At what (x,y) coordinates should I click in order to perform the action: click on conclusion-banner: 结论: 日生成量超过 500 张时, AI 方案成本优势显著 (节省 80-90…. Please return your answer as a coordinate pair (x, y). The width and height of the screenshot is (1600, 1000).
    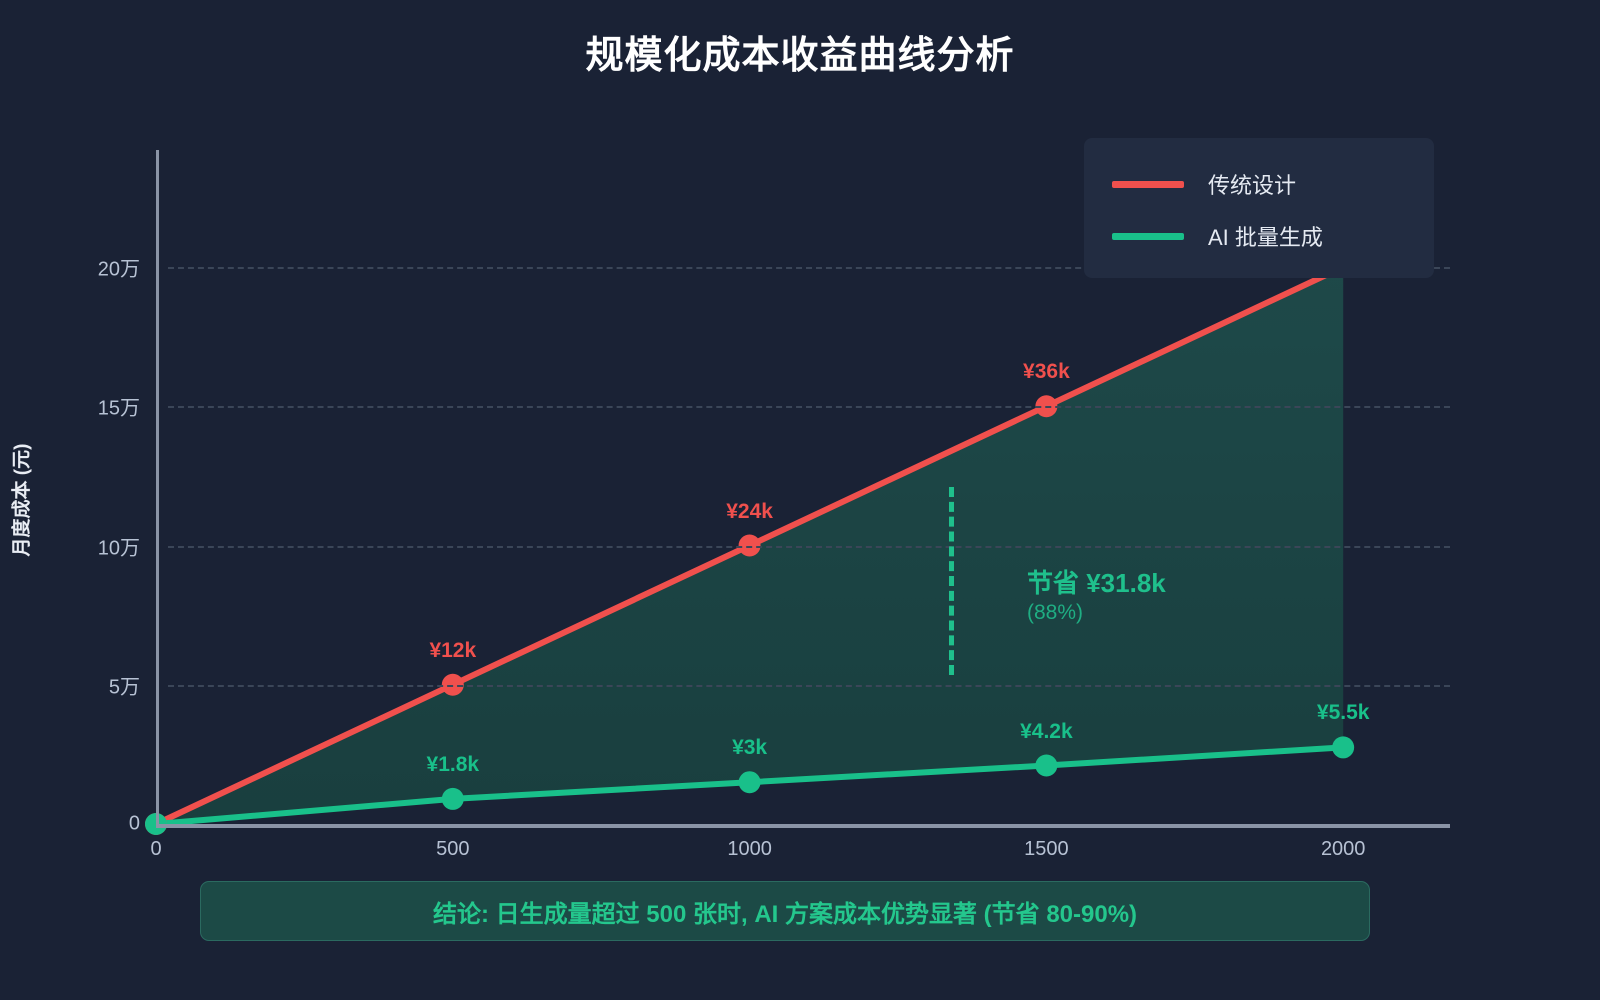
    Looking at the image, I should click on (785, 911).